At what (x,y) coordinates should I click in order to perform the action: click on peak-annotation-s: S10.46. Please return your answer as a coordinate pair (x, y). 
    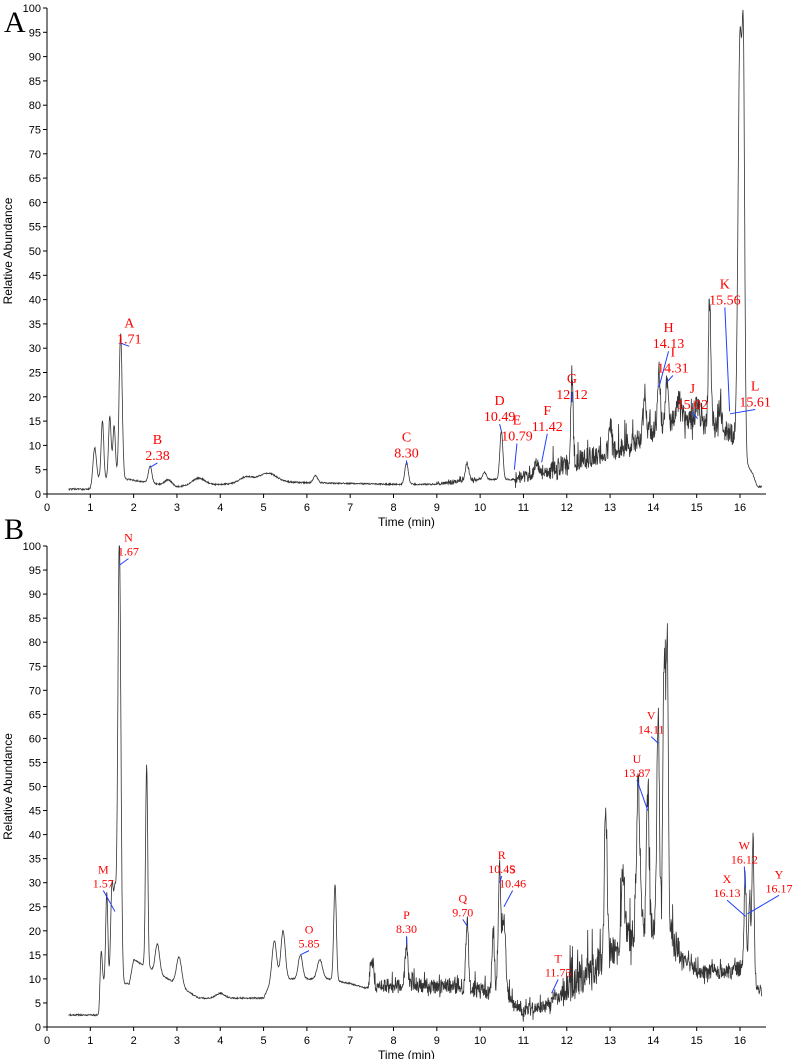
    Looking at the image, I should click on (512, 885).